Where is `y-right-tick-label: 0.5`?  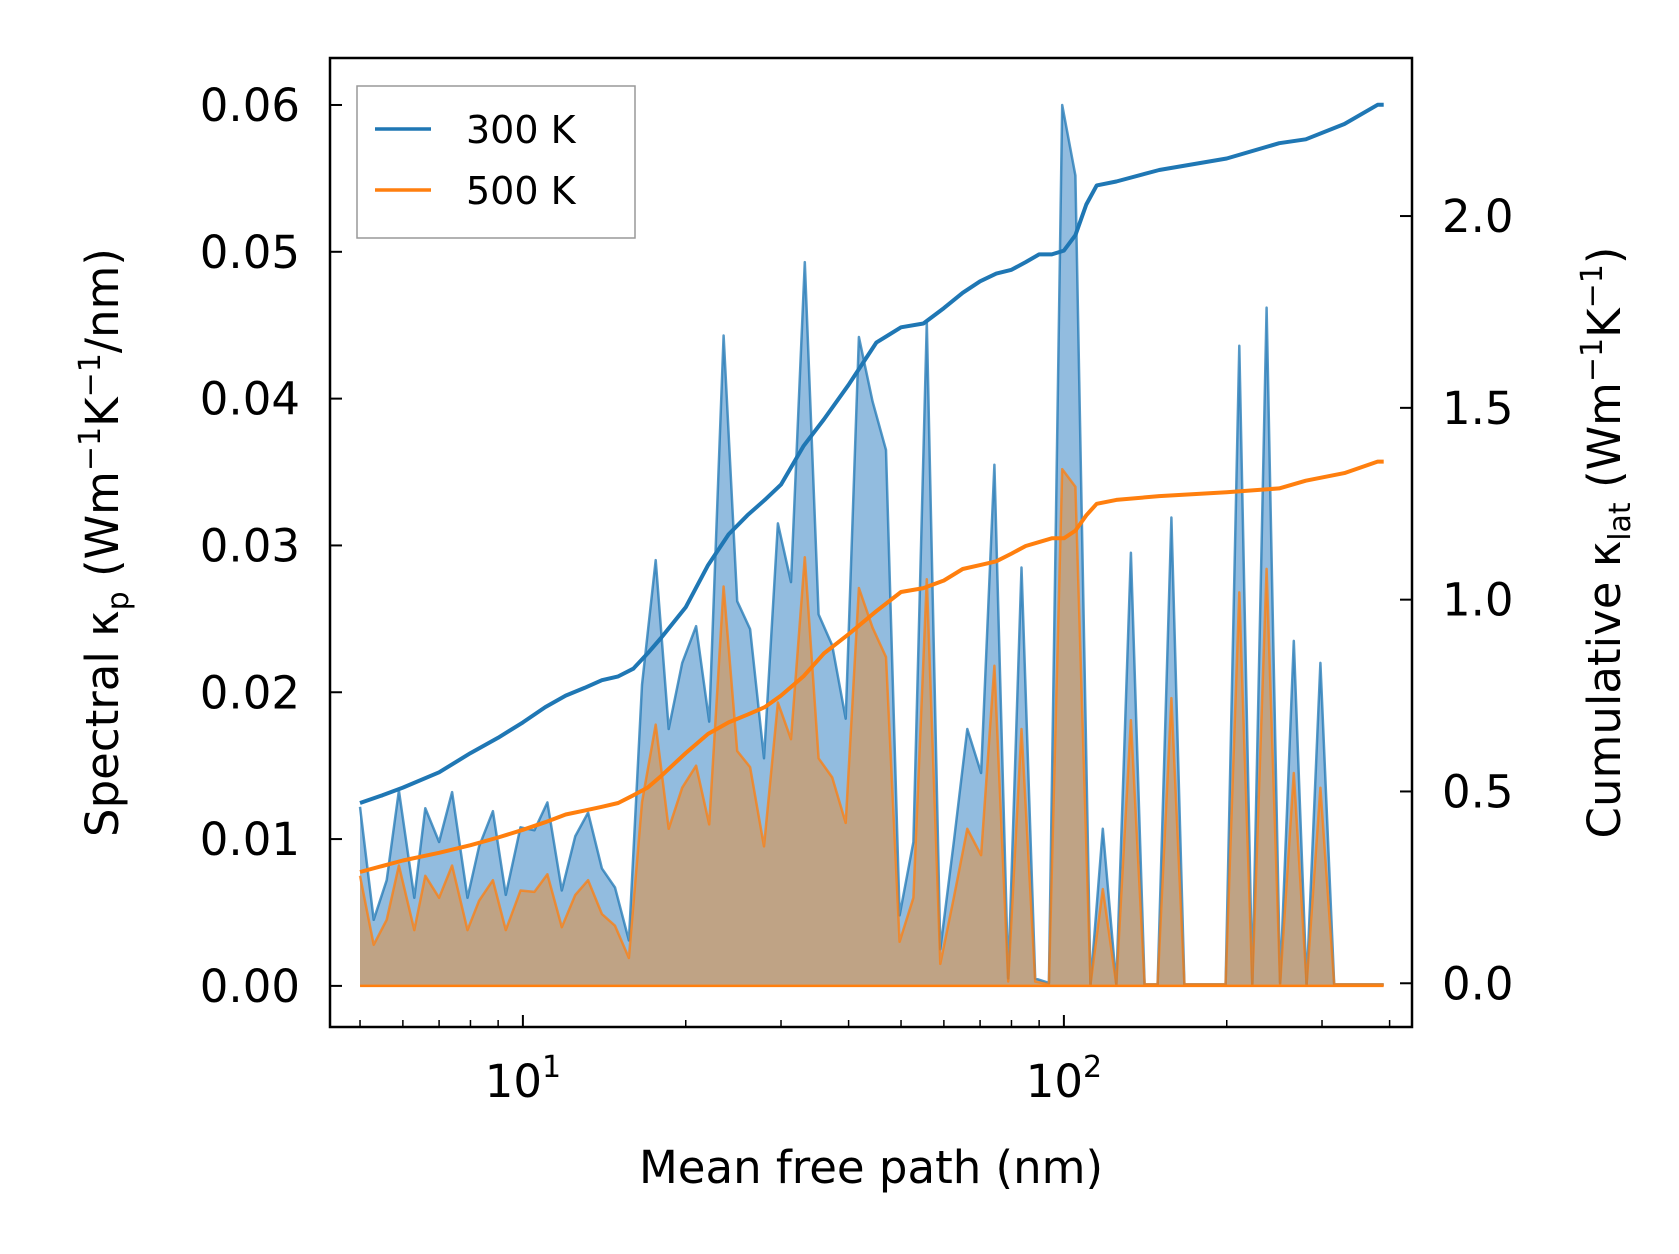
y-right-tick-label: 0.5 is located at coordinates (1478, 791).